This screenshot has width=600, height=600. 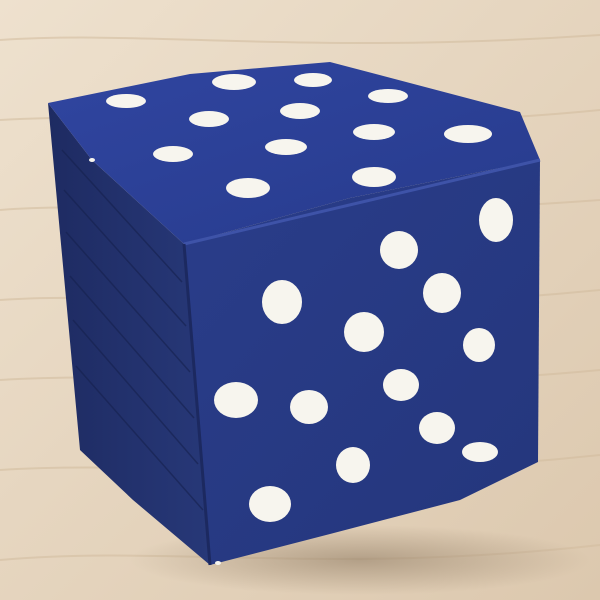 I want to click on top-face-dots, so click(x=290, y=135).